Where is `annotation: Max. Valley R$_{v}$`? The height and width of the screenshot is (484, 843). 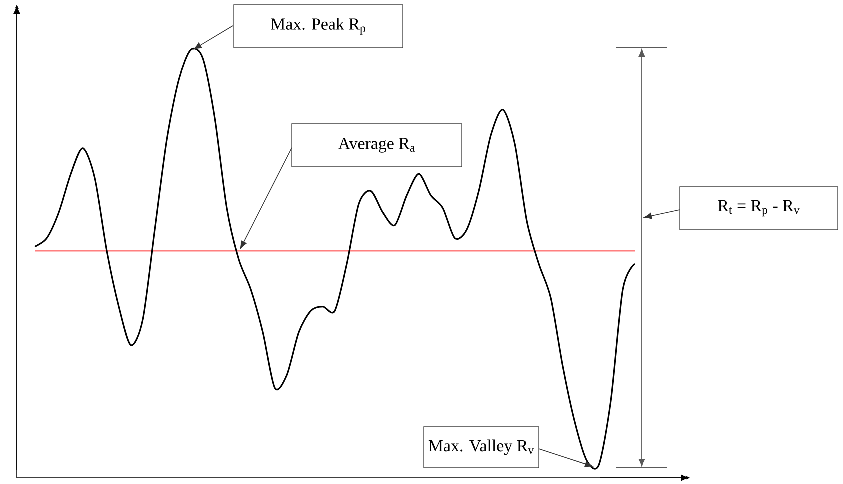
annotation: Max. Valley R$_{v}$ is located at coordinates (481, 448).